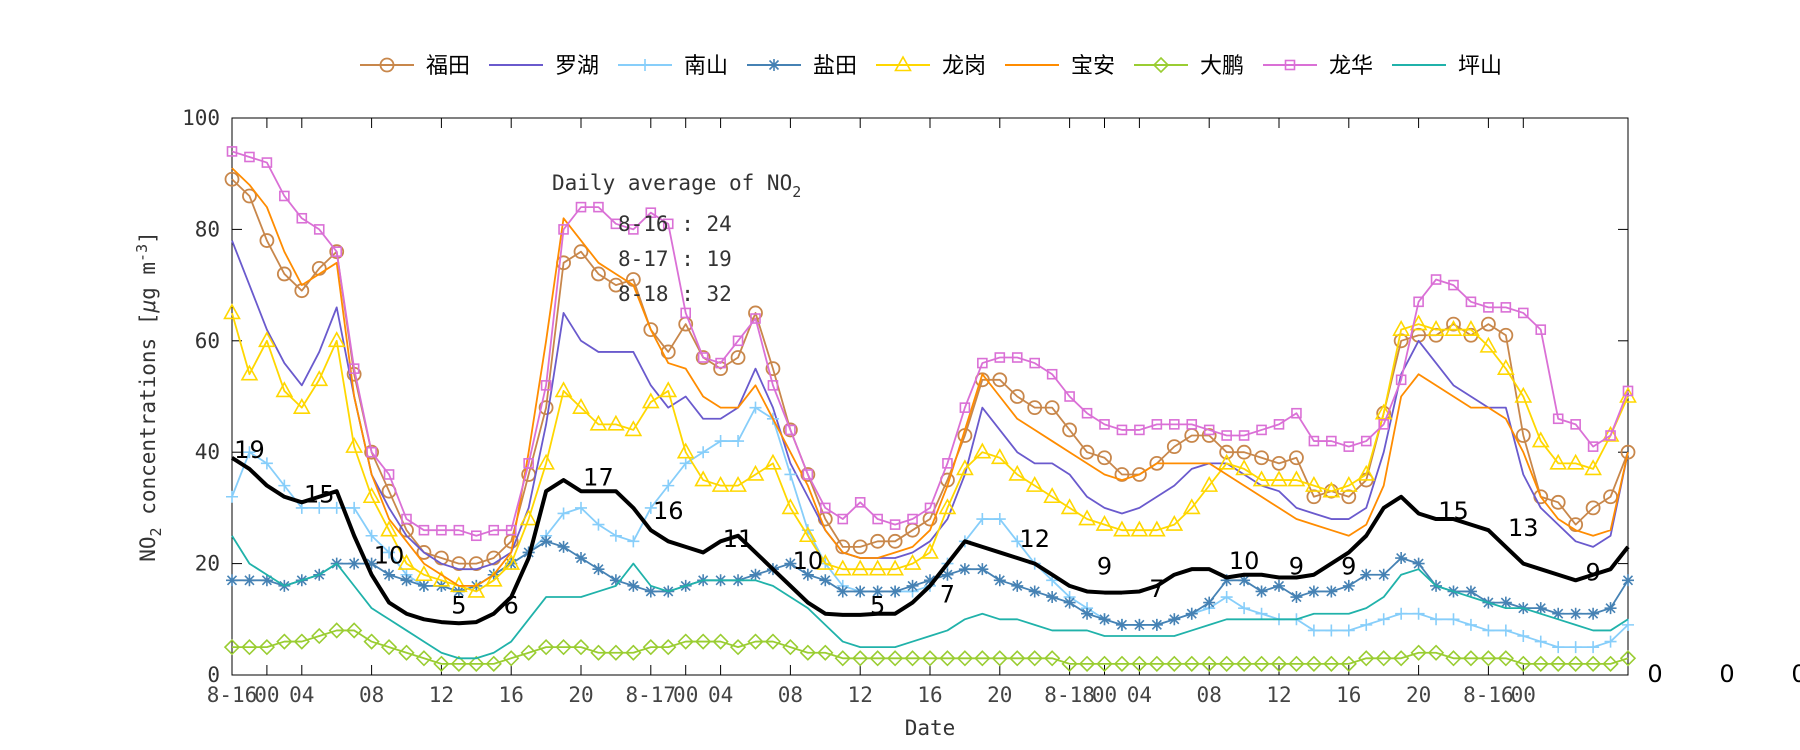 The height and width of the screenshot is (750, 1800). Describe the element at coordinates (1480, 66) in the screenshot. I see `legend-label: 坪山` at that location.